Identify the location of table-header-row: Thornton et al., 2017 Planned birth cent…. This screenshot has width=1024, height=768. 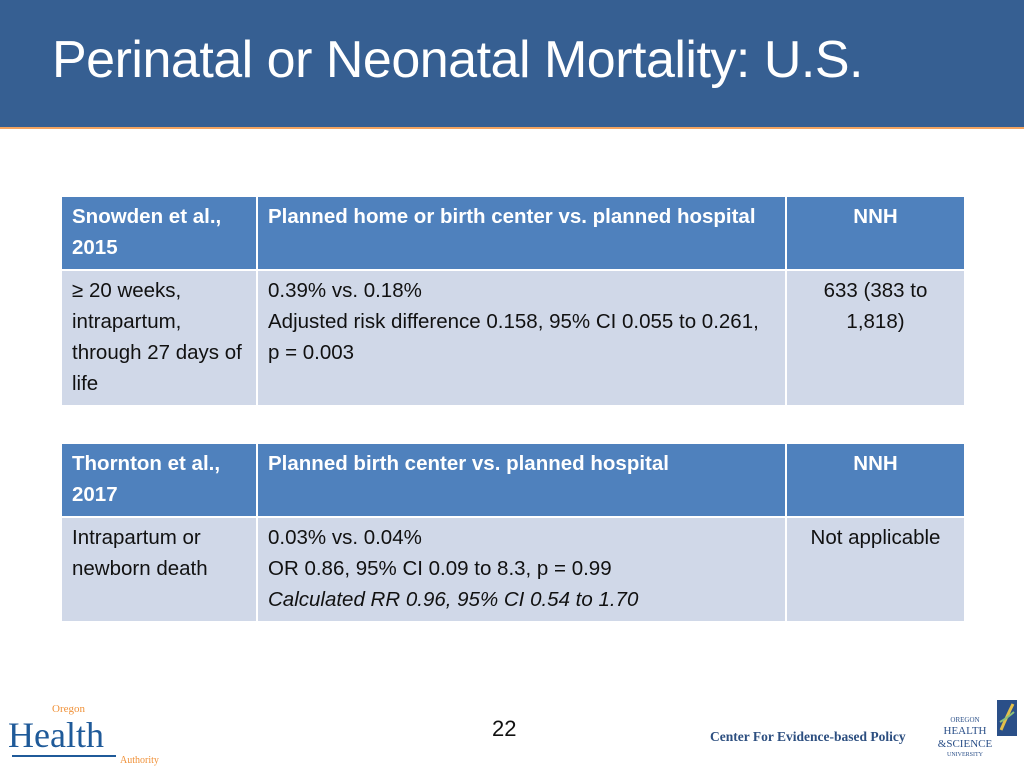
(513, 480).